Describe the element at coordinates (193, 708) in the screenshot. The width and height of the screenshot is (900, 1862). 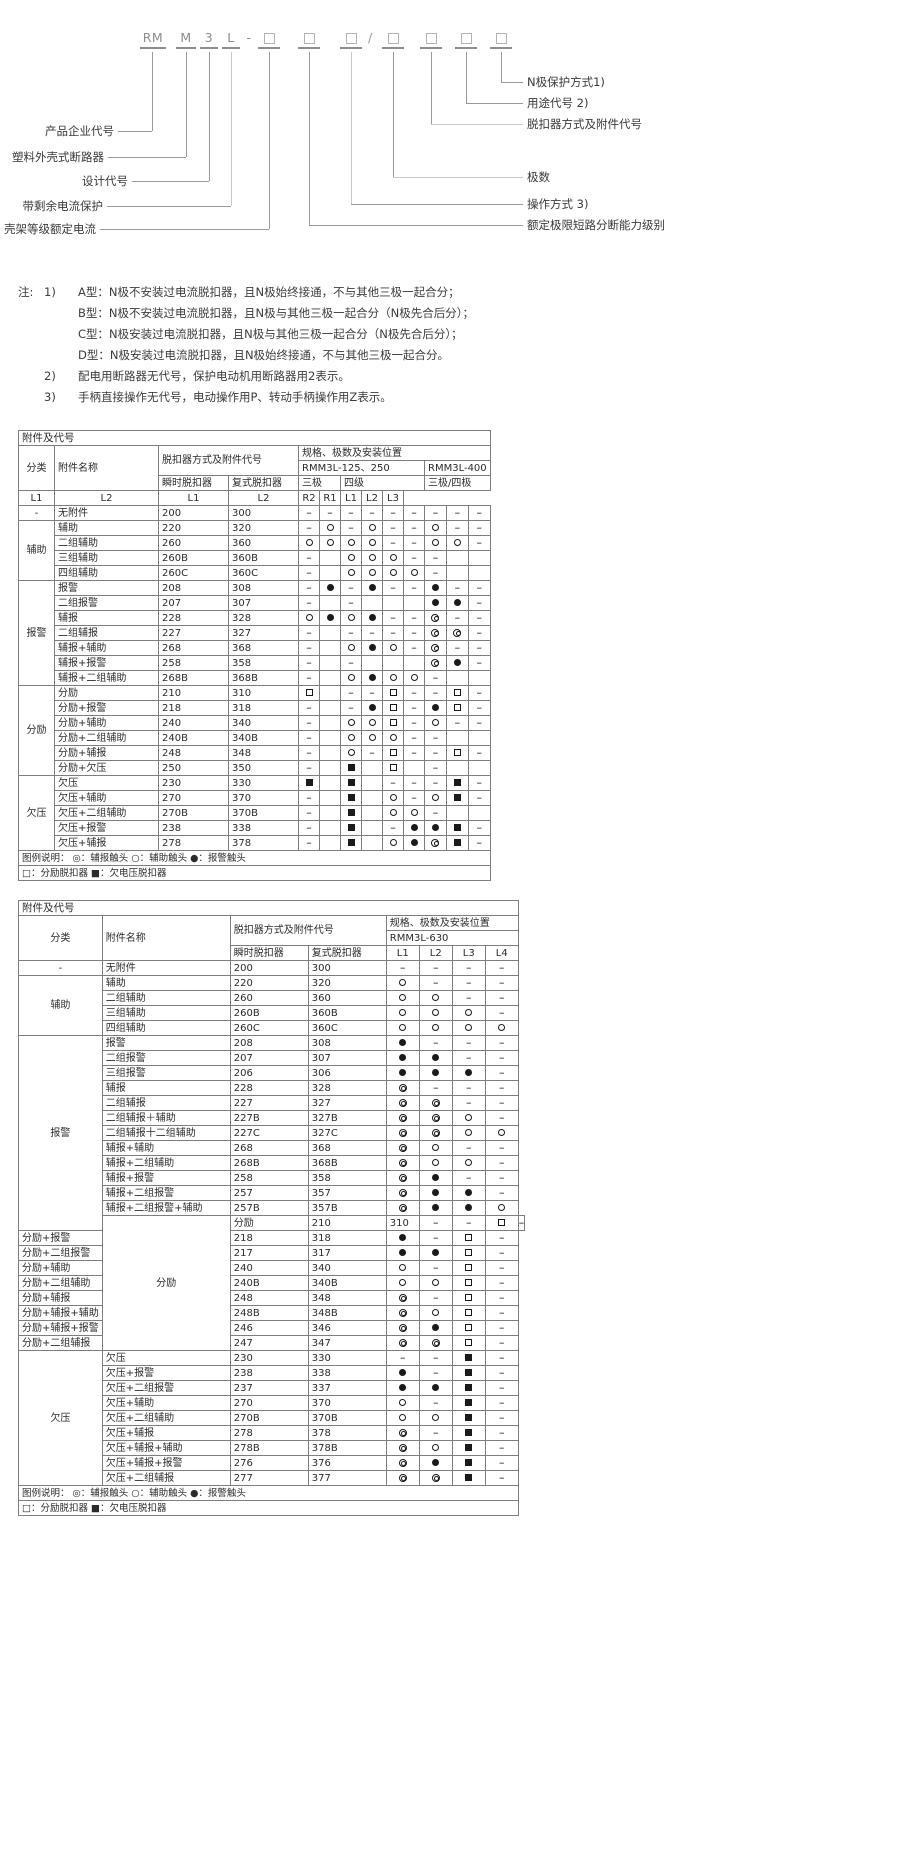
I see `cell-code-instant: 218` at that location.